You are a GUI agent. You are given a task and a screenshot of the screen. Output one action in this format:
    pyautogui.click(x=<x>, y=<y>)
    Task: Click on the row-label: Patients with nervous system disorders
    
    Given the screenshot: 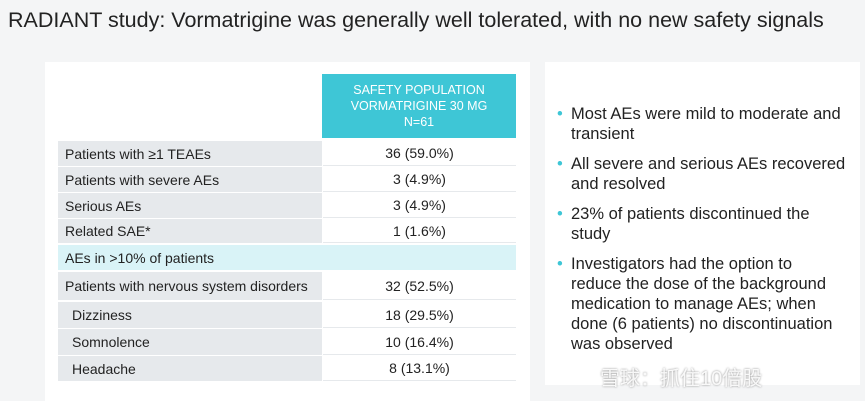 What is the action you would take?
    pyautogui.click(x=190, y=286)
    